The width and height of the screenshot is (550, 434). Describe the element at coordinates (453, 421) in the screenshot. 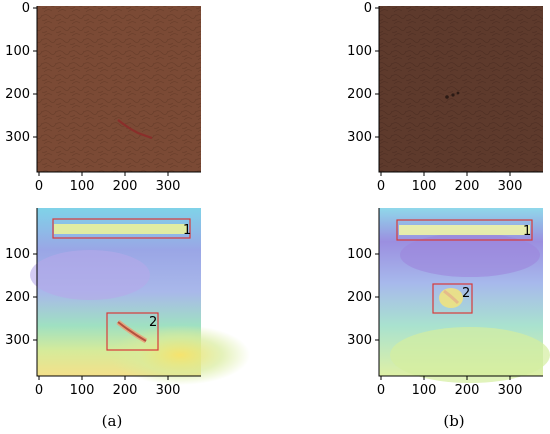

I see `caption-b: (b)` at that location.